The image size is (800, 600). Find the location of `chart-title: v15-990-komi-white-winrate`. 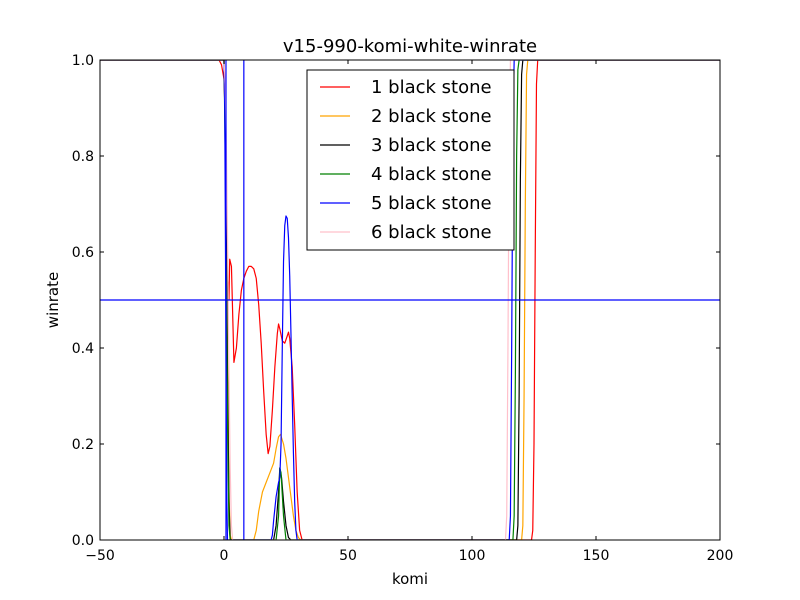

chart-title: v15-990-komi-white-winrate is located at coordinates (410, 46).